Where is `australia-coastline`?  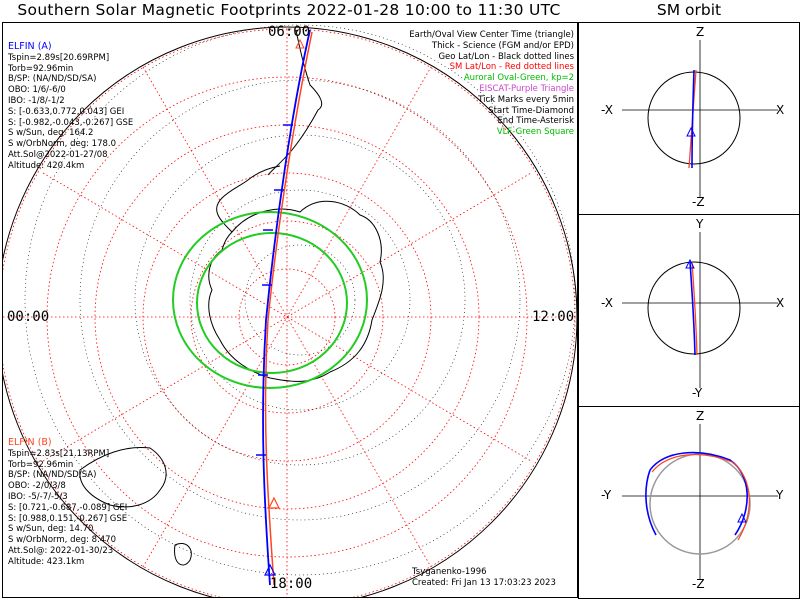 australia-coastline is located at coordinates (123, 477).